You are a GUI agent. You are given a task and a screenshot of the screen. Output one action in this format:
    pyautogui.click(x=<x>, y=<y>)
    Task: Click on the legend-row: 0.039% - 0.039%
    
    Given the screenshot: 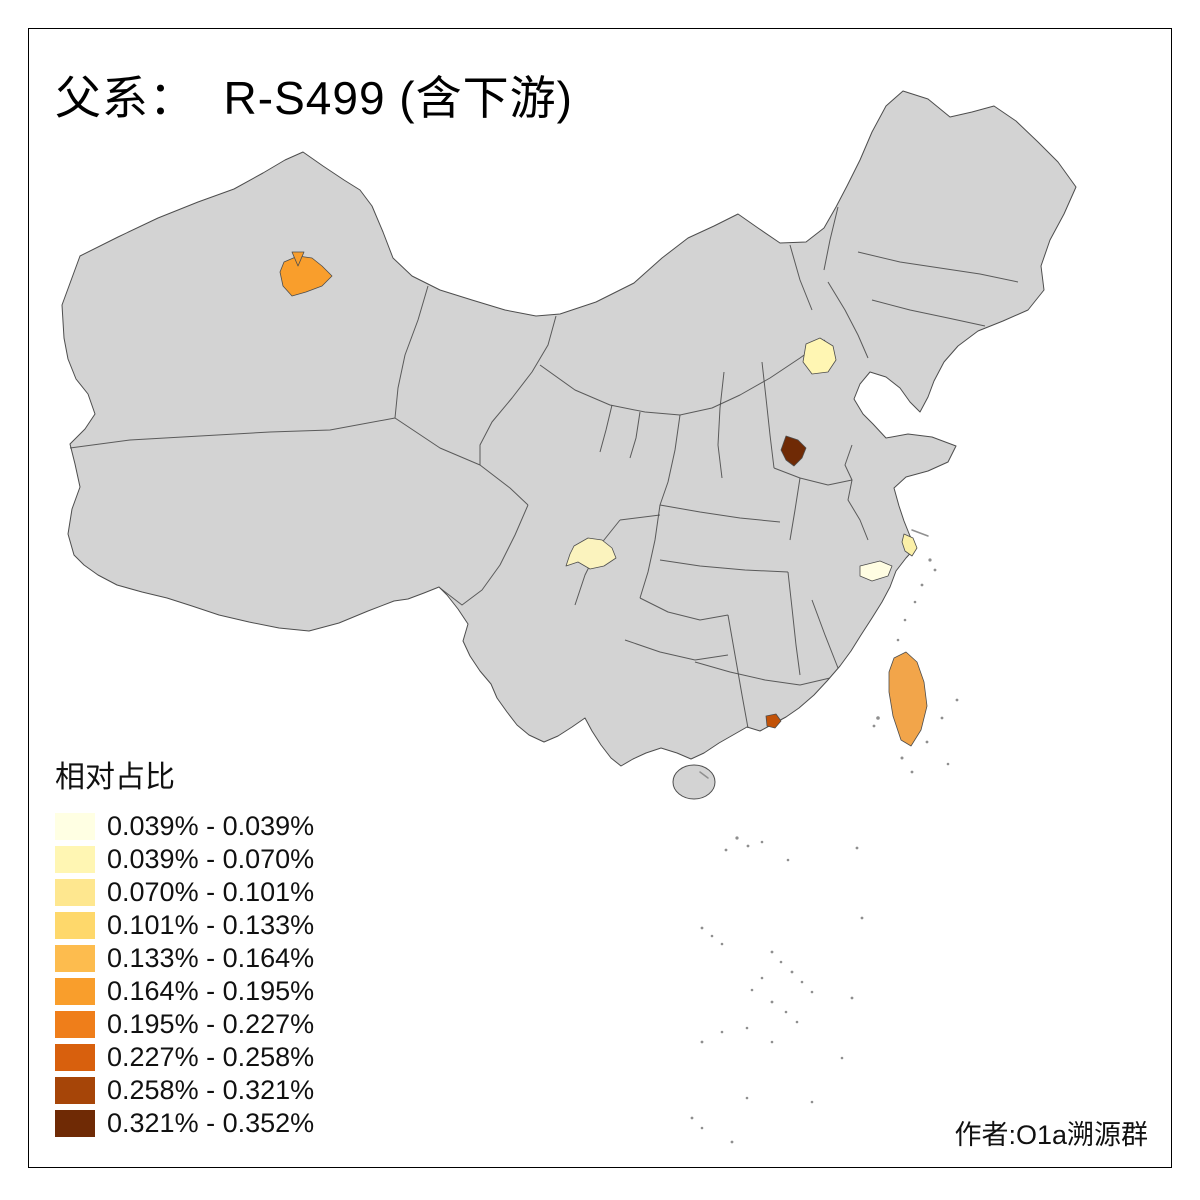 What is the action you would take?
    pyautogui.click(x=184, y=826)
    